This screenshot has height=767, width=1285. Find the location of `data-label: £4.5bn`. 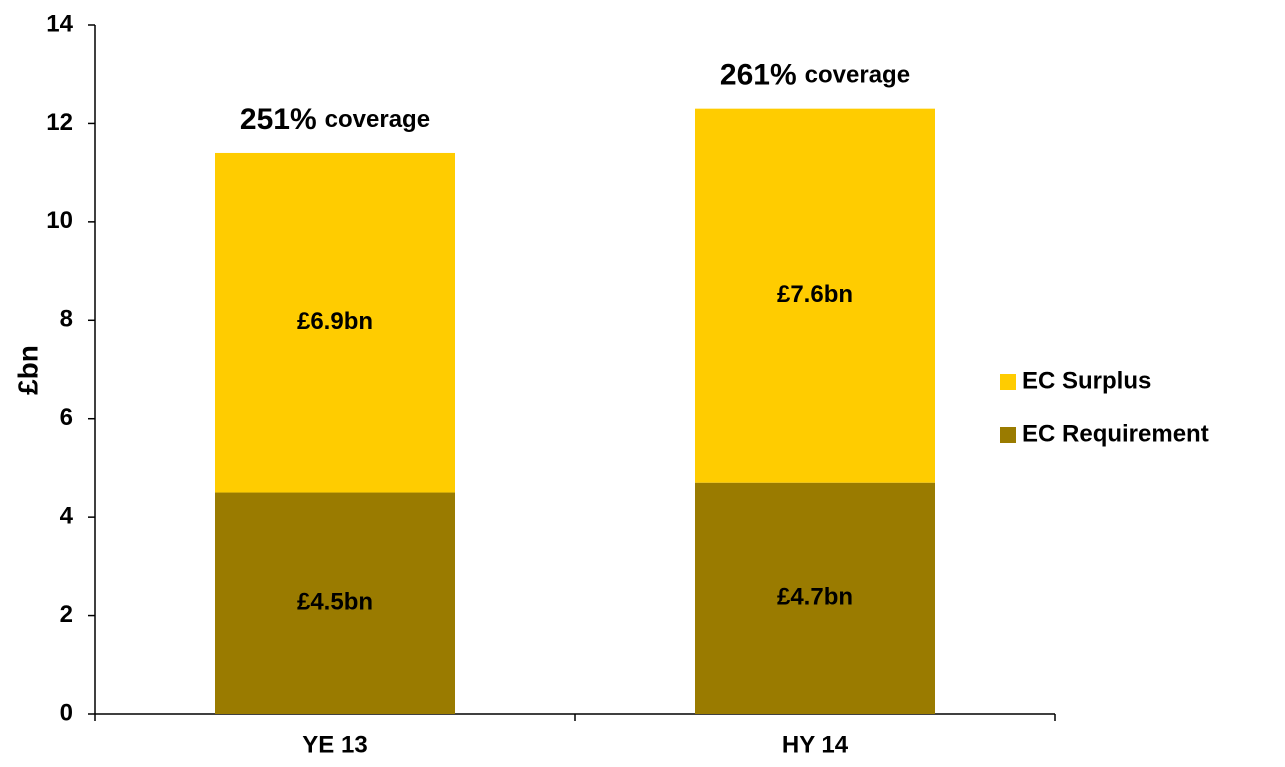

data-label: £4.5bn is located at coordinates (335, 602).